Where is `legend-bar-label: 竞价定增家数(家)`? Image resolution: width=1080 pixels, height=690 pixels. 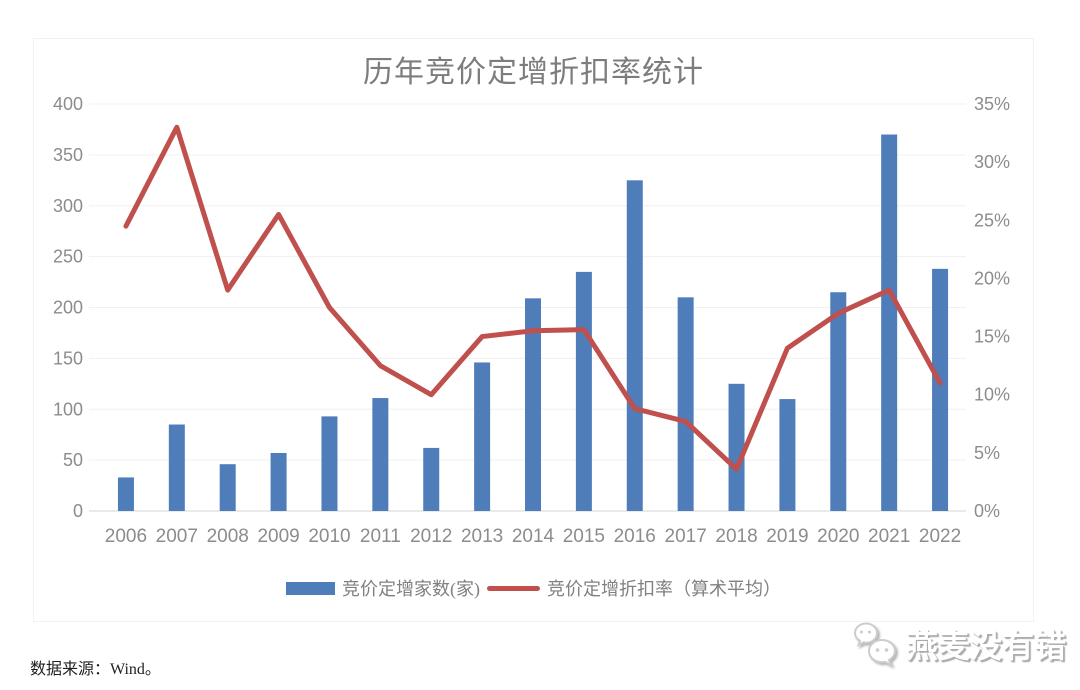
legend-bar-label: 竞价定增家数(家) is located at coordinates (411, 589).